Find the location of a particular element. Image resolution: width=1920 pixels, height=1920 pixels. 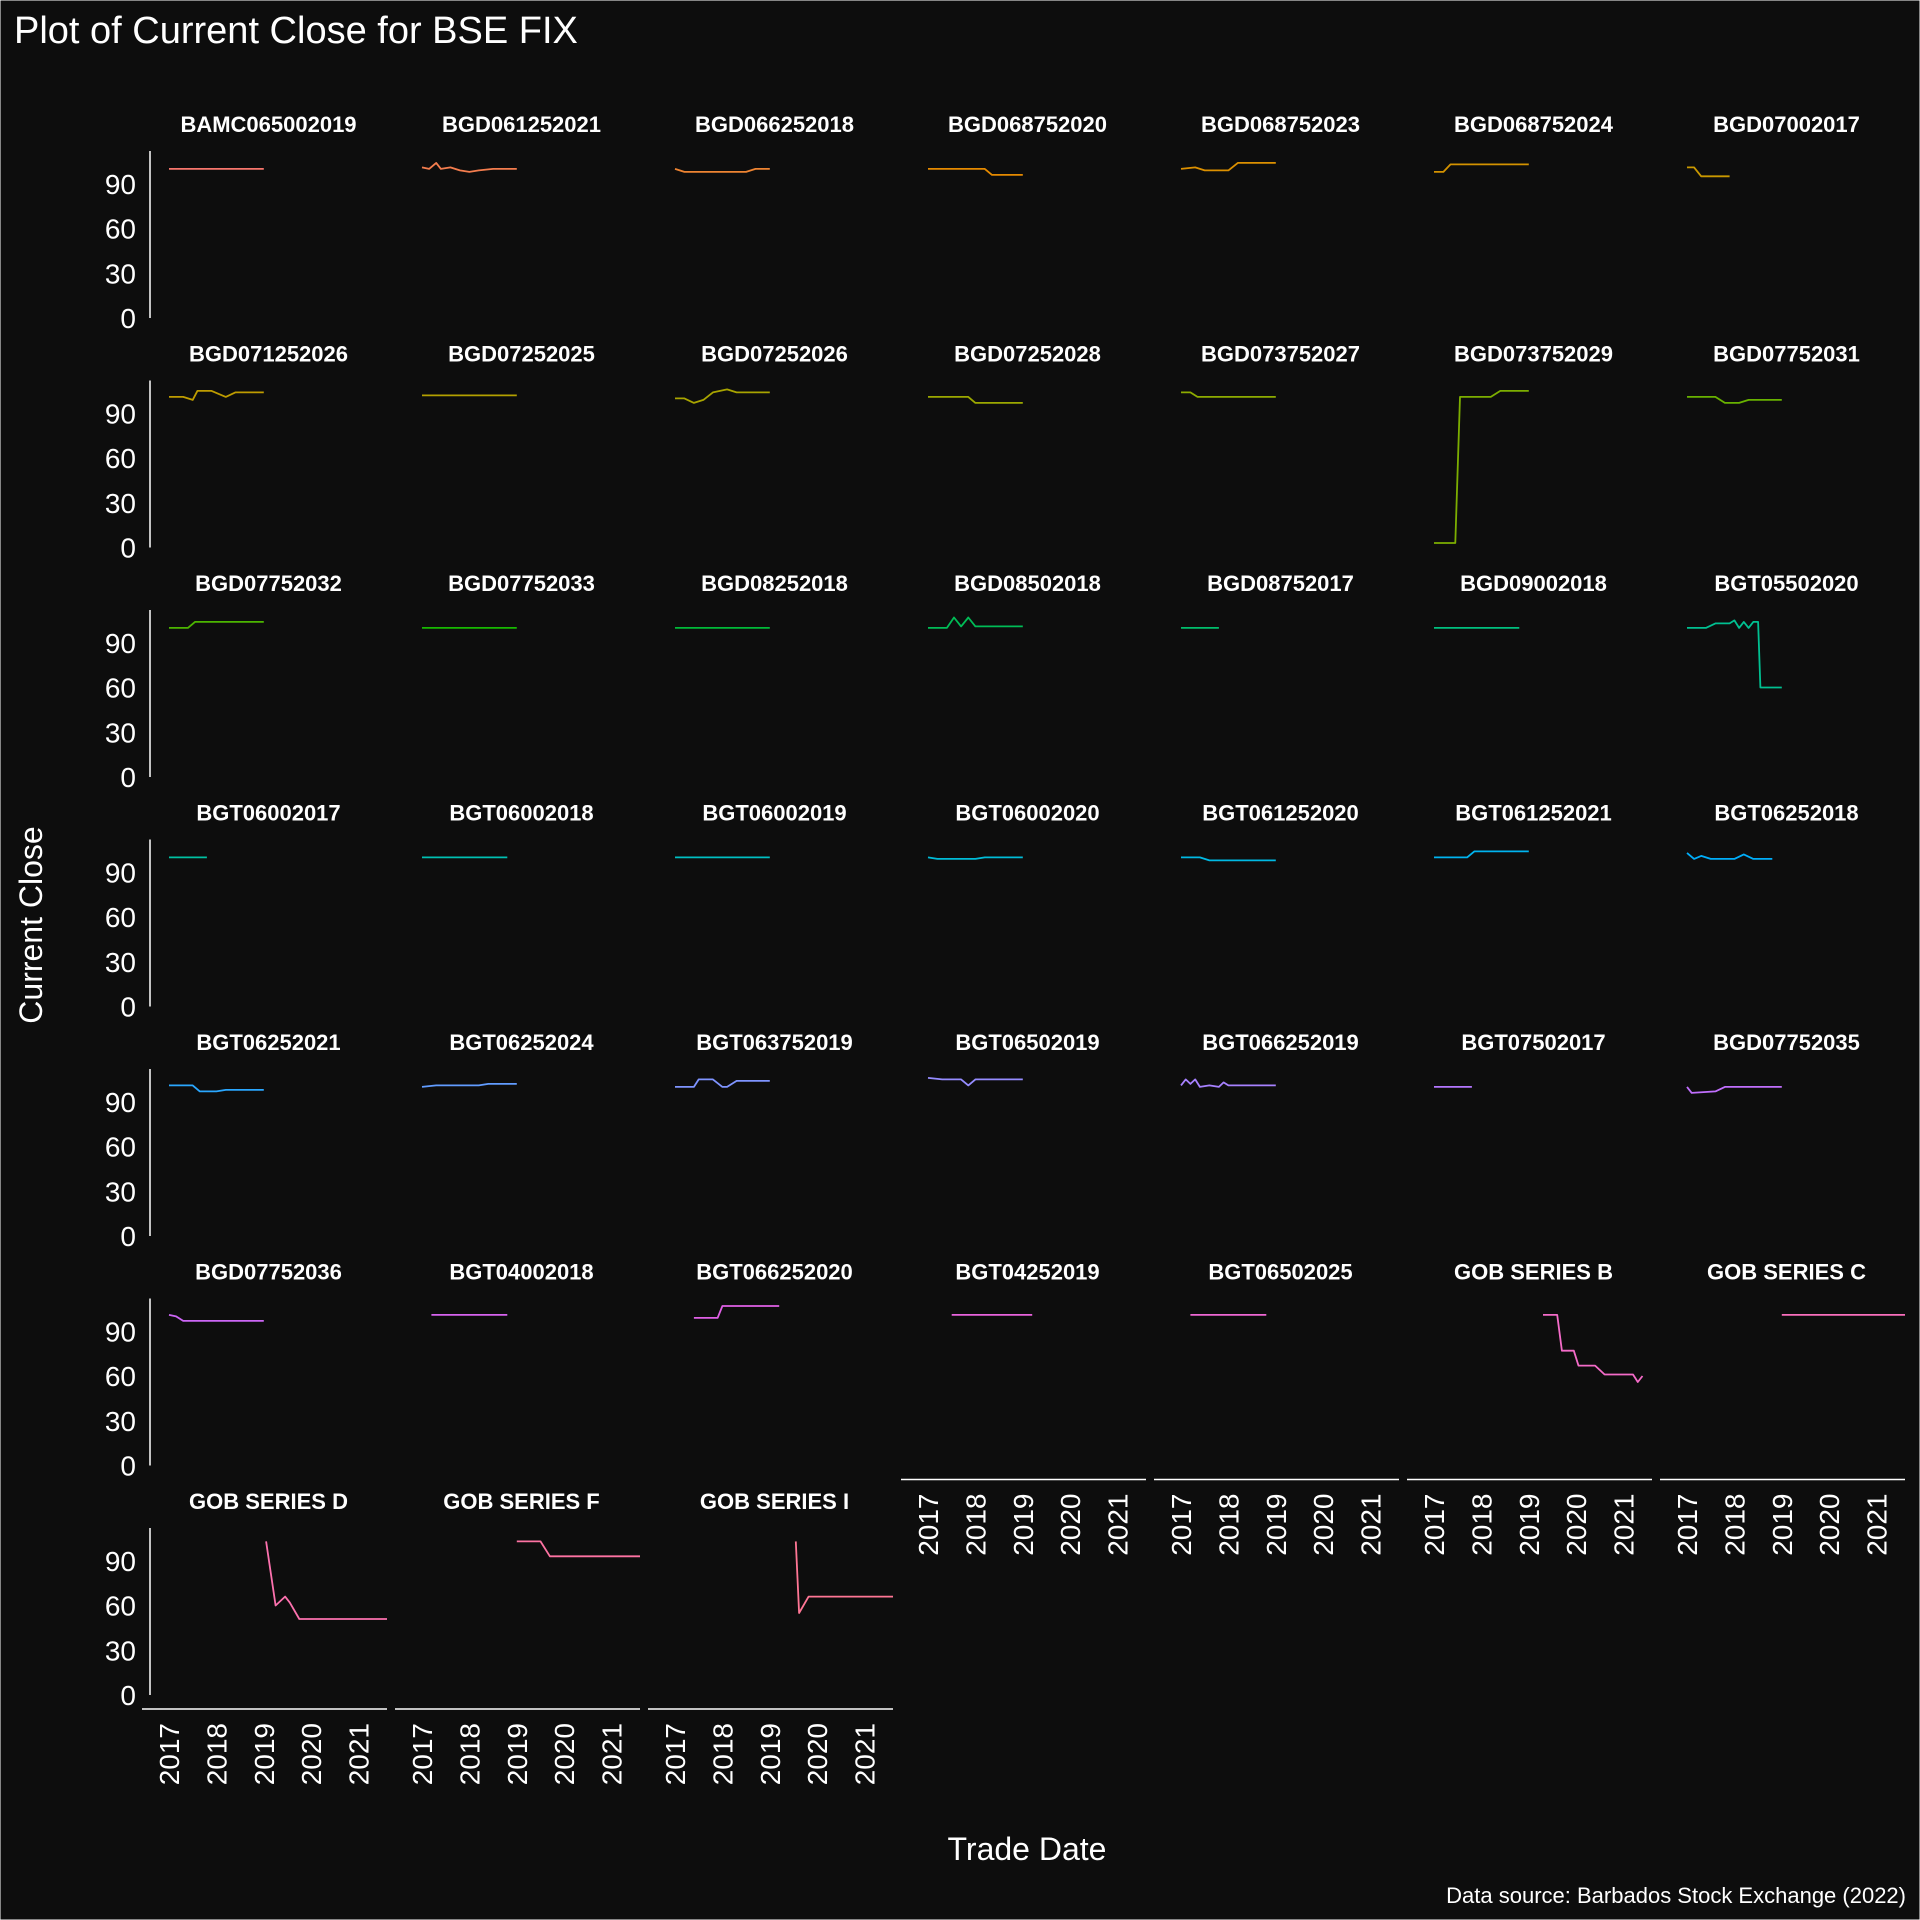

facet-strip-label: BGD08252018 is located at coordinates (774, 583).